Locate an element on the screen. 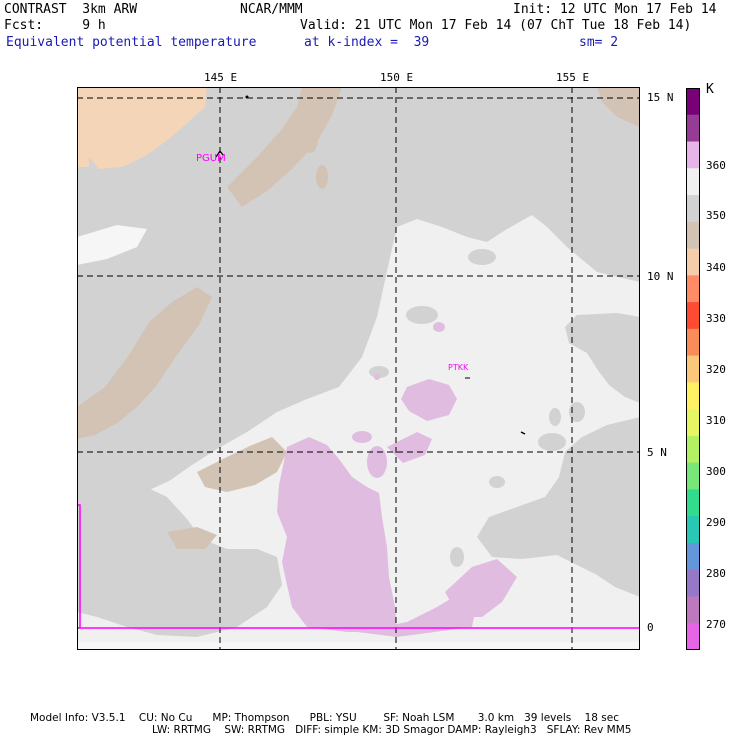  lon-label-145: 145 E is located at coordinates (221, 77).